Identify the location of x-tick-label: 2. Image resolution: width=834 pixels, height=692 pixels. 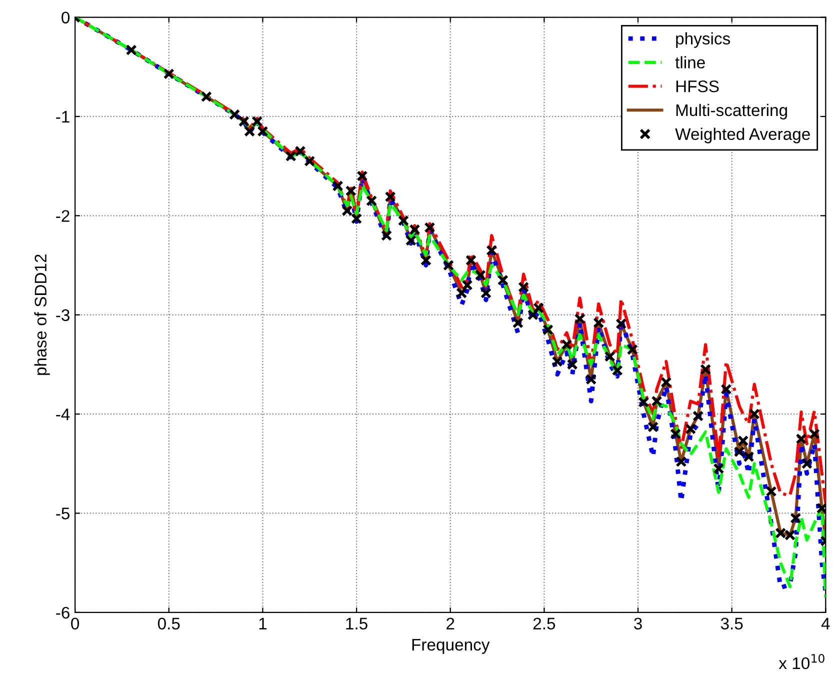
(450, 624).